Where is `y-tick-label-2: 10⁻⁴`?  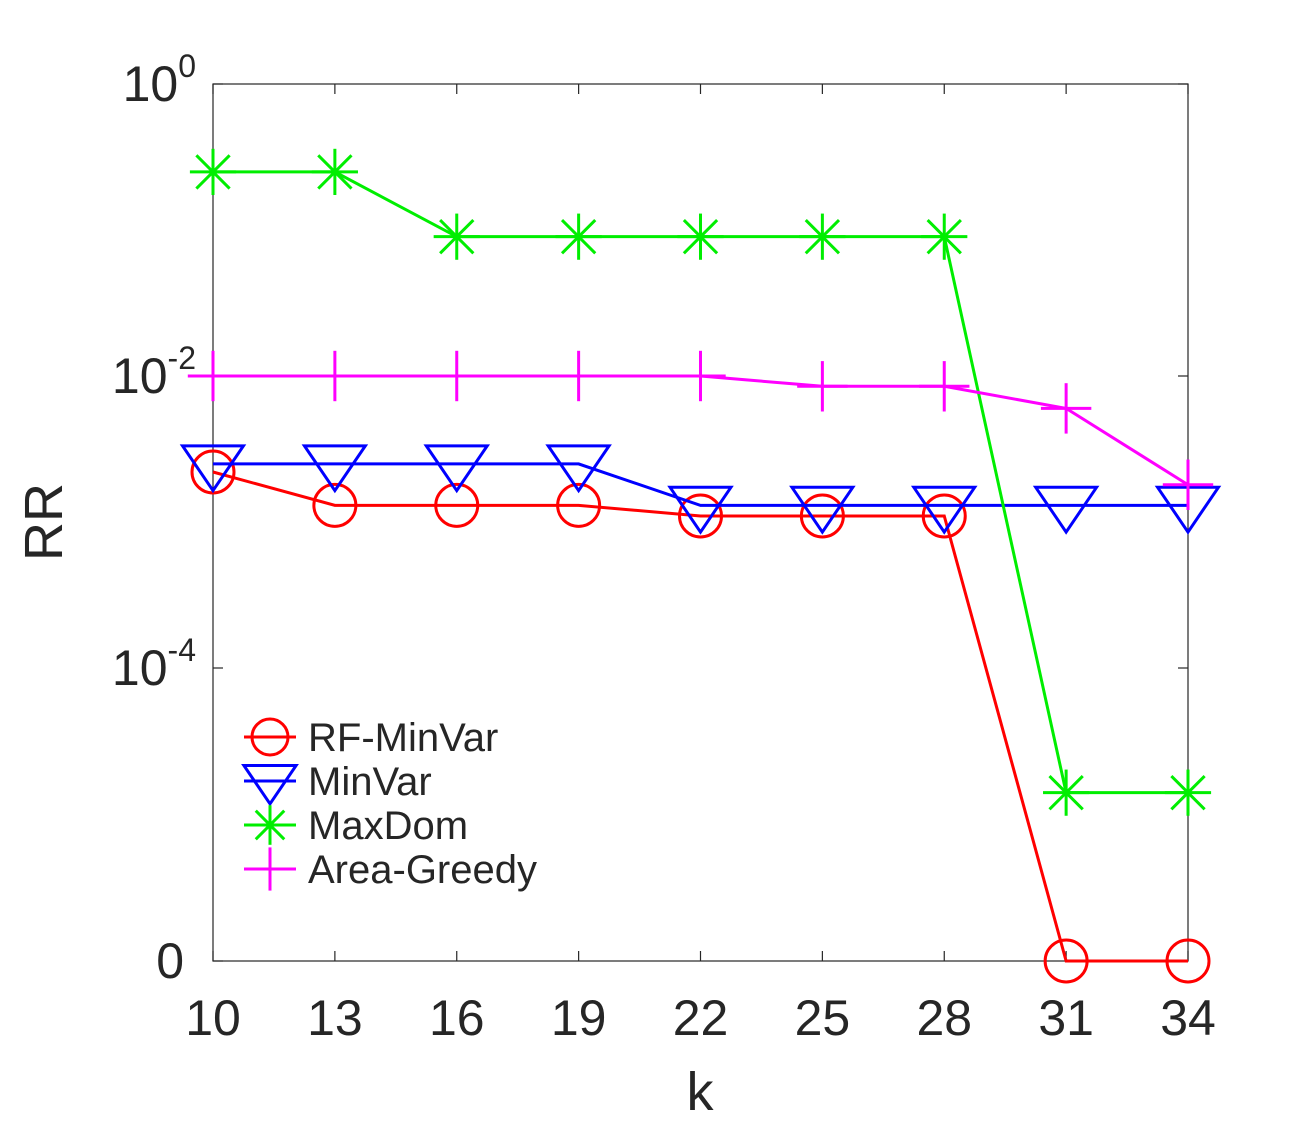
y-tick-label-2: 10⁻⁴ is located at coordinates (154, 664).